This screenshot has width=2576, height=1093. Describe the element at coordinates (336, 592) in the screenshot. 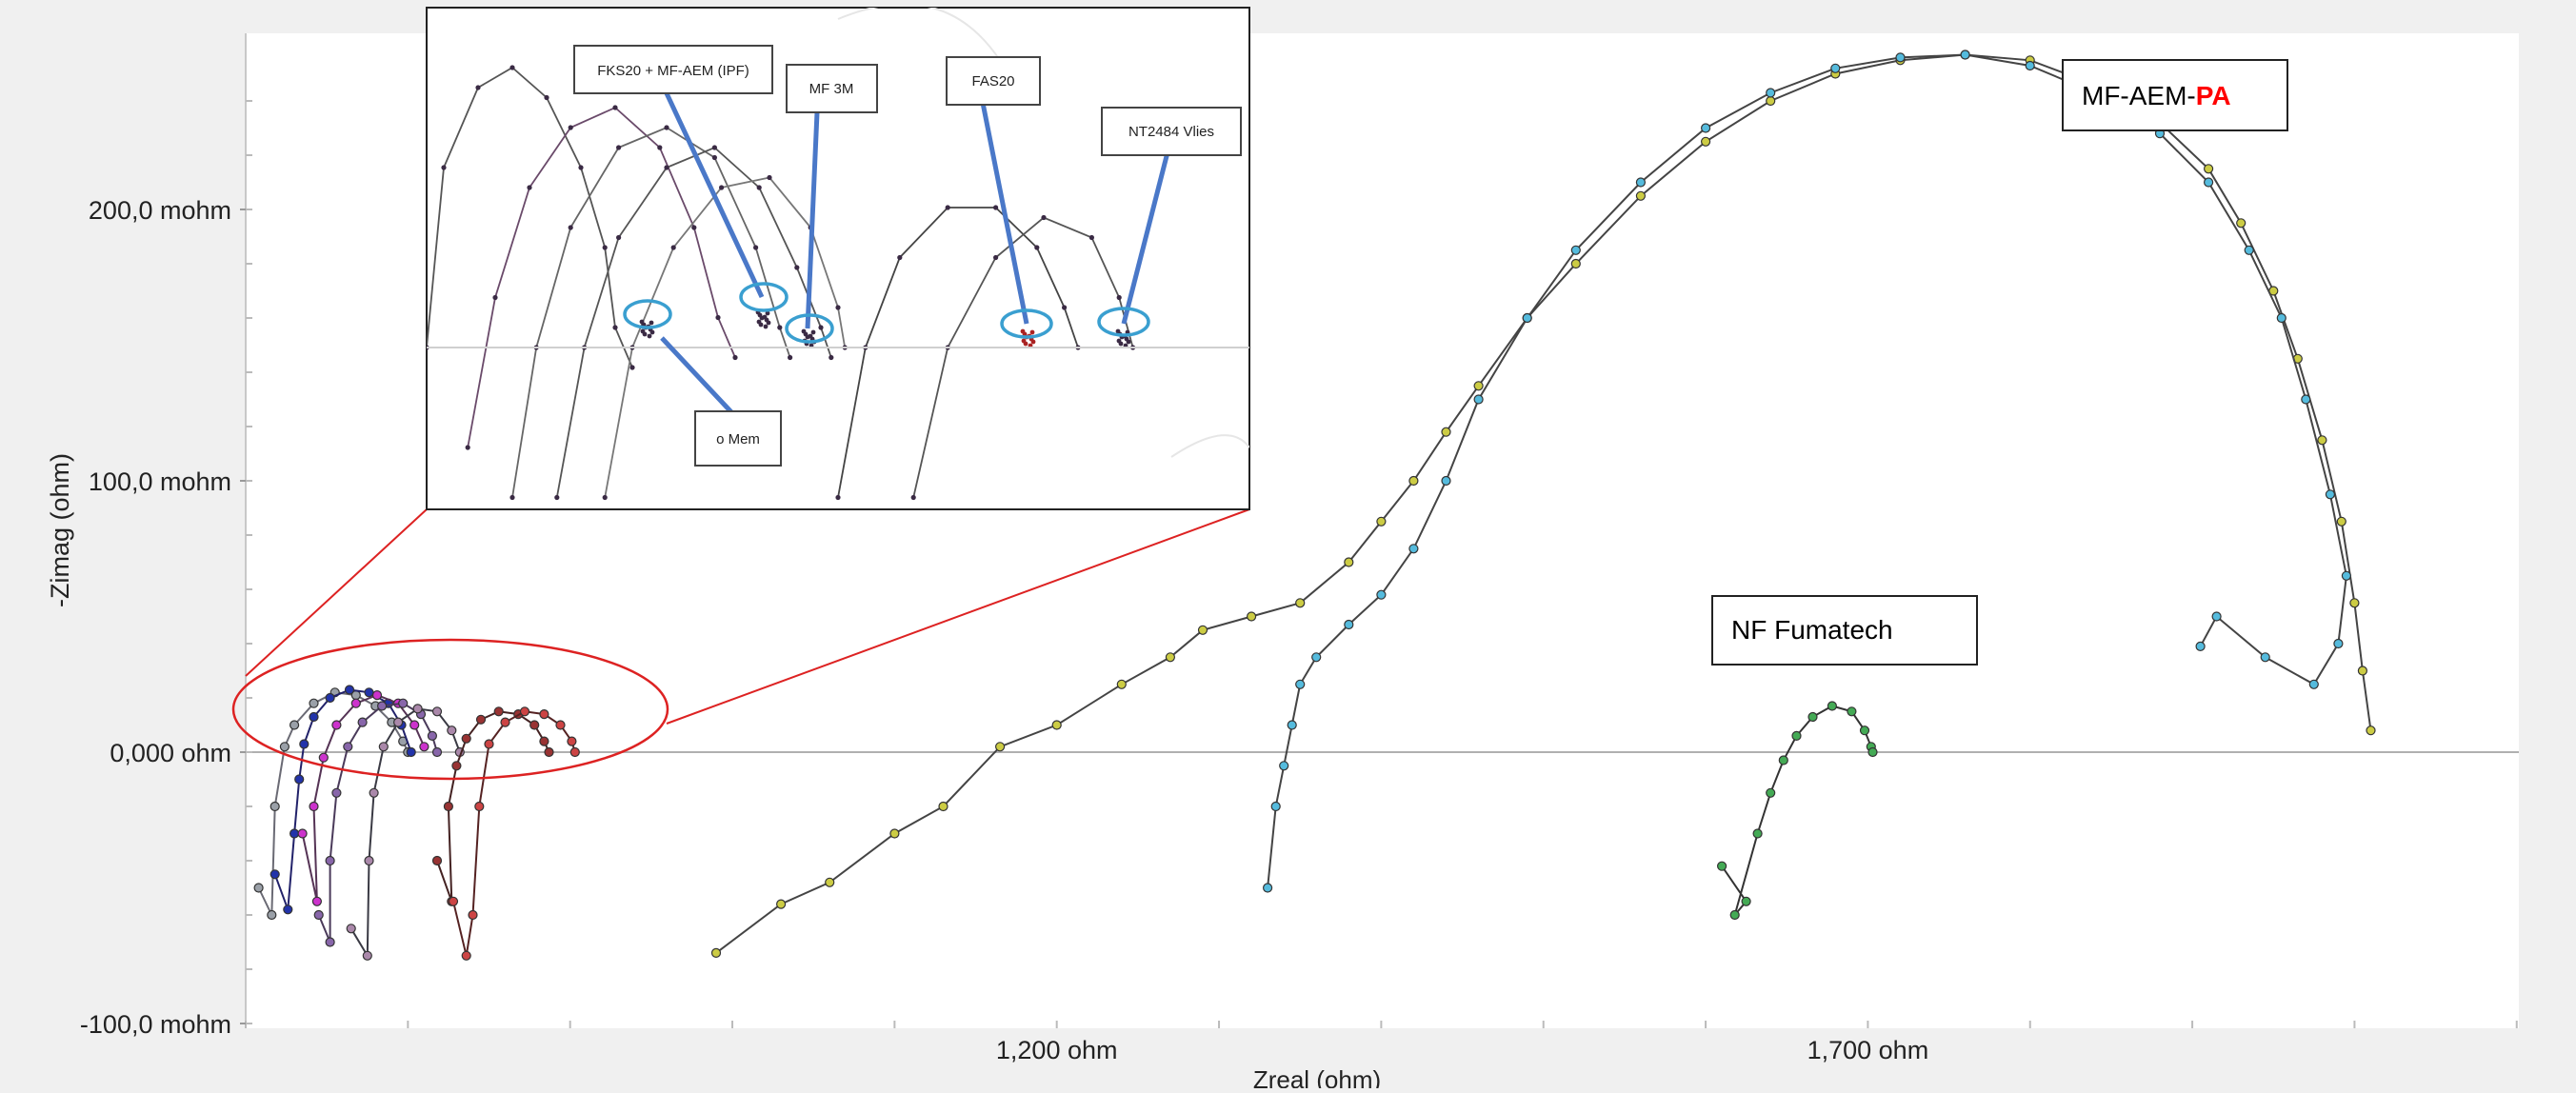

I see `zoom-line-left` at that location.